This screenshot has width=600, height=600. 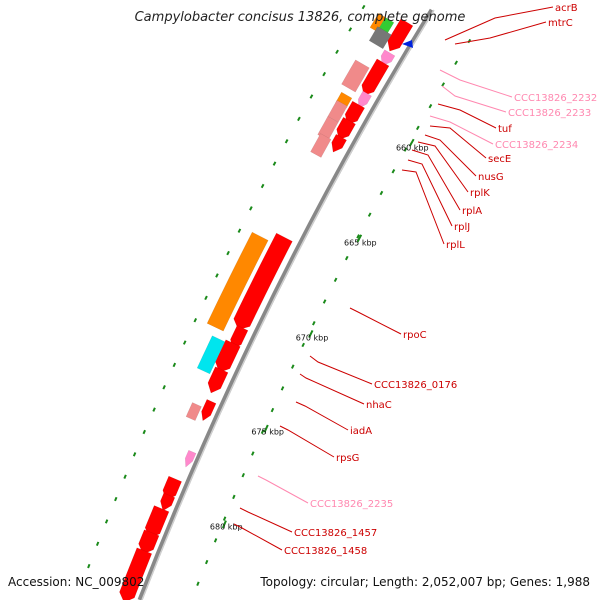 What do you see at coordinates (76, 582) in the screenshot?
I see `accession-text: Accession: NC_009802` at bounding box center [76, 582].